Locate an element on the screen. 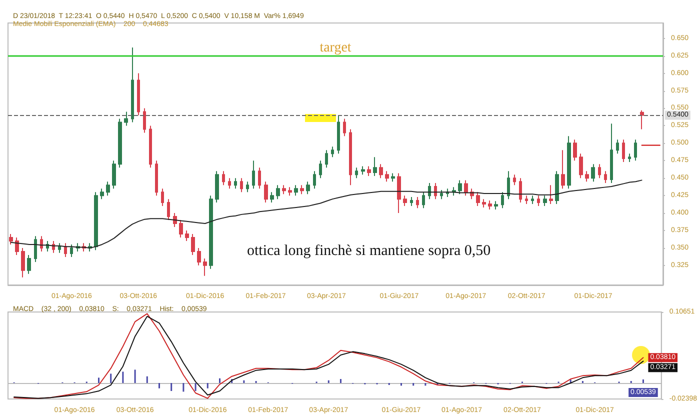  ref-line-label: target is located at coordinates (336, 48).